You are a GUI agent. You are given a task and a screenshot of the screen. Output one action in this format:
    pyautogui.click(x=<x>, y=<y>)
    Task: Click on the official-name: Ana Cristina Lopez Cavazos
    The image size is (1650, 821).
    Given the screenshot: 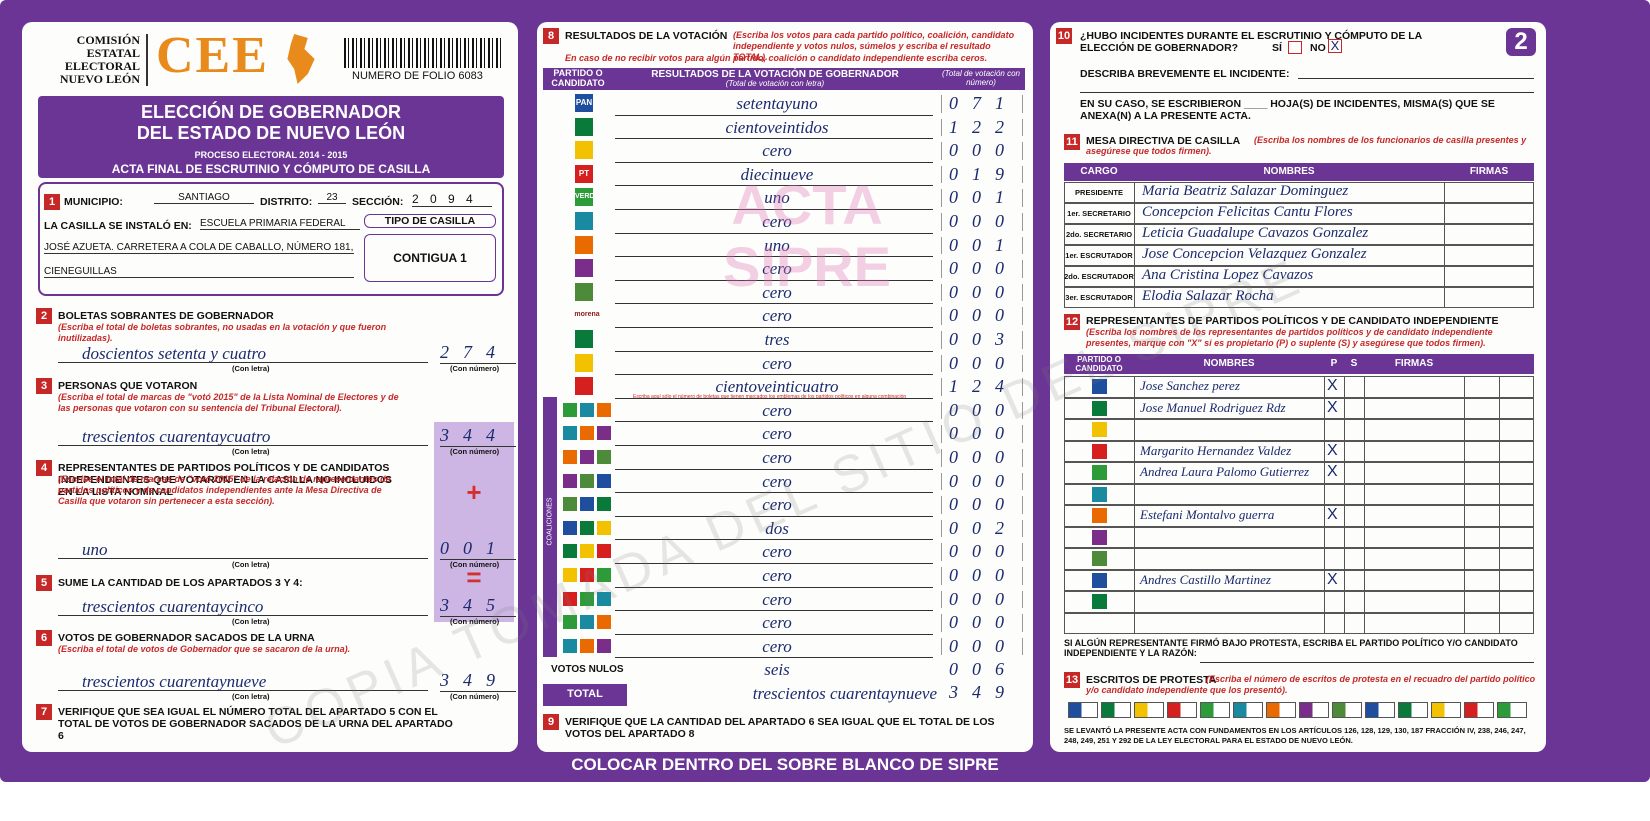 What is the action you would take?
    pyautogui.click(x=1228, y=275)
    